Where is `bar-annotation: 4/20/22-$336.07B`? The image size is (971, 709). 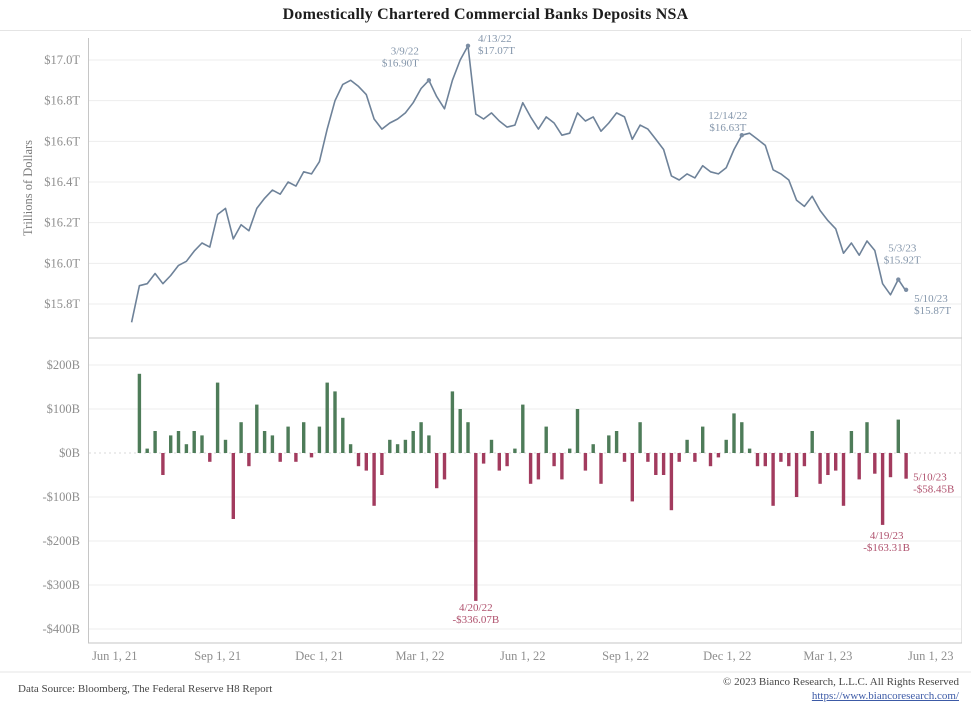 bar-annotation: 4/20/22-$336.07B is located at coordinates (475, 614).